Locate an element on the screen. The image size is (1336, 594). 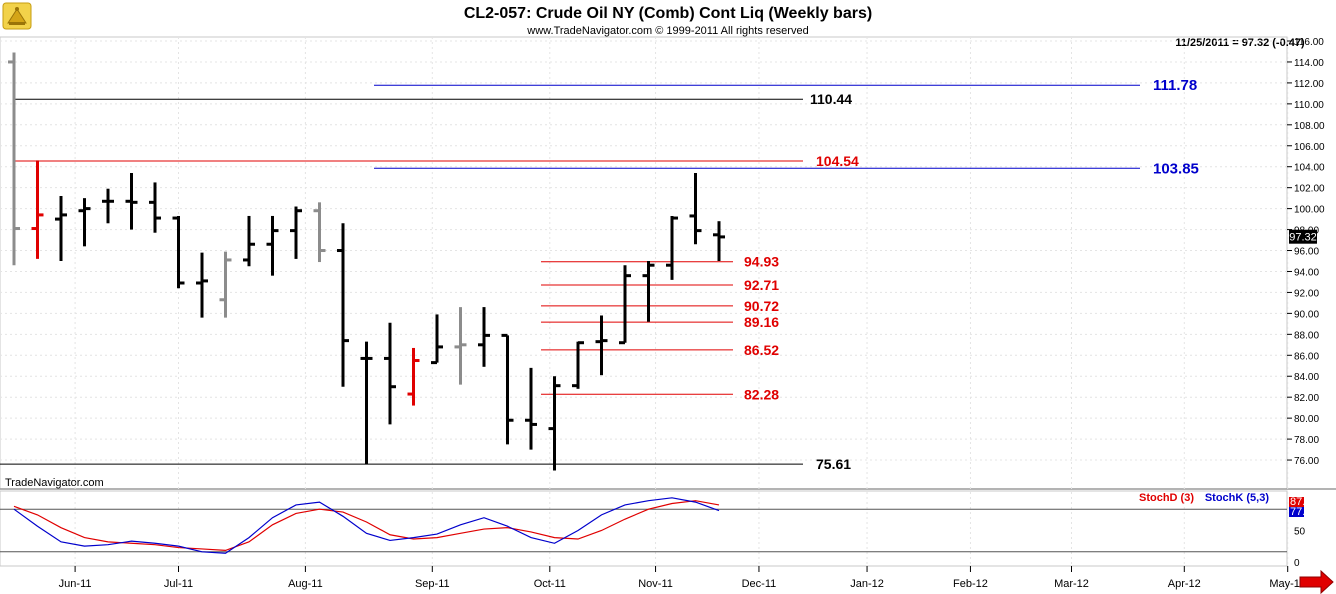
stochd-last-value: 87.84 is located at coordinates (1304, 502).